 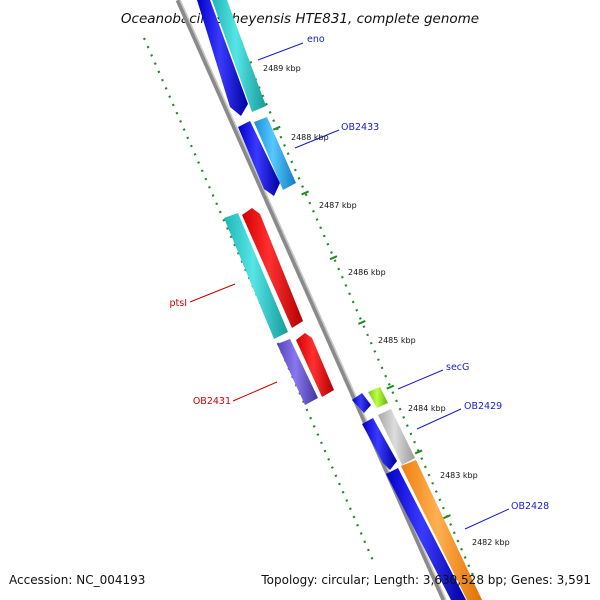 What do you see at coordinates (483, 406) in the screenshot?
I see `gene-label-ob2429: OB2429` at bounding box center [483, 406].